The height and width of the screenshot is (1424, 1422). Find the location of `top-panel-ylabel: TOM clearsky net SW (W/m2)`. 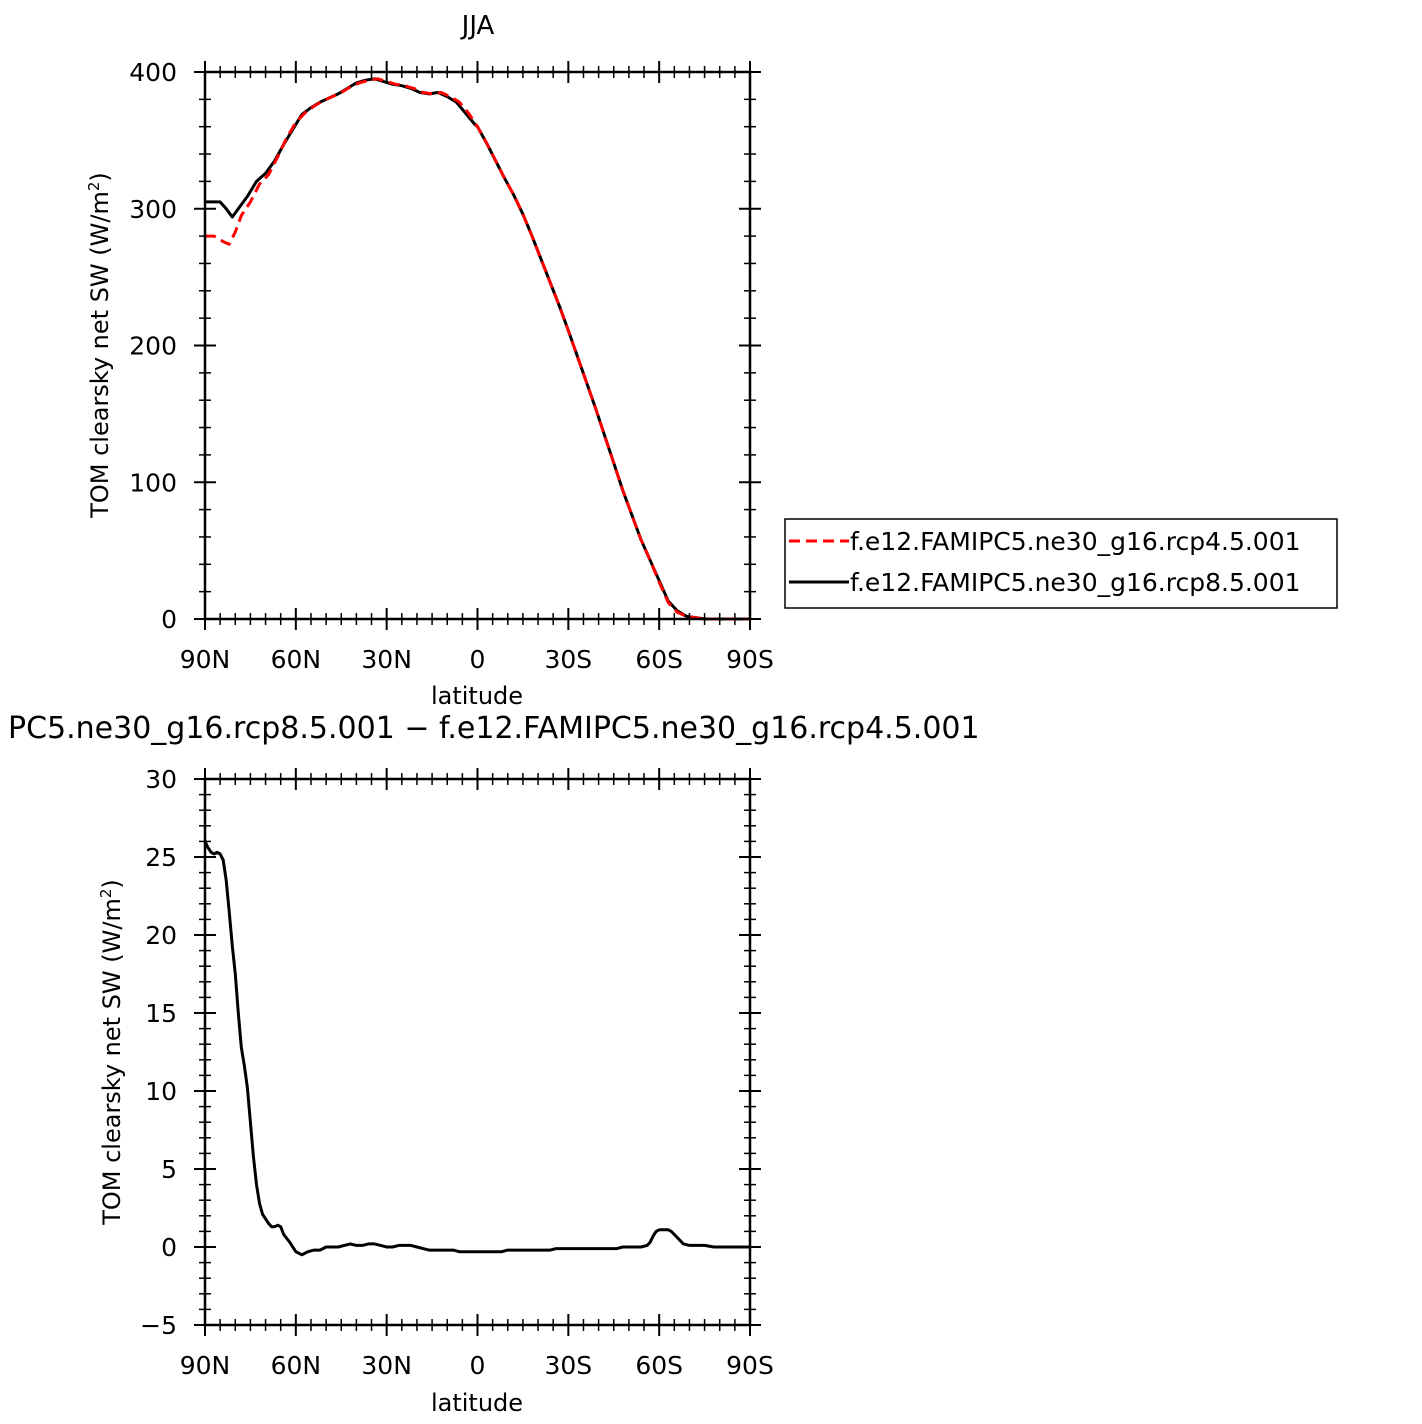

top-panel-ylabel: TOM clearsky net SW (W/m2) is located at coordinates (99, 345).